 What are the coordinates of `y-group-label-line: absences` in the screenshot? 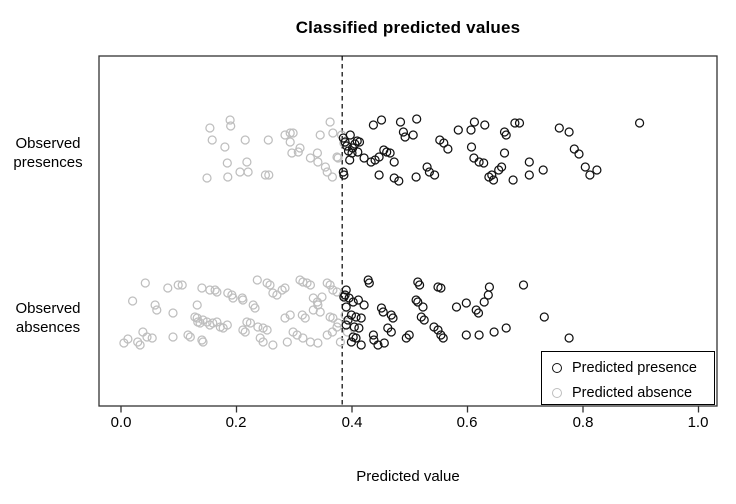 It's located at (48, 327).